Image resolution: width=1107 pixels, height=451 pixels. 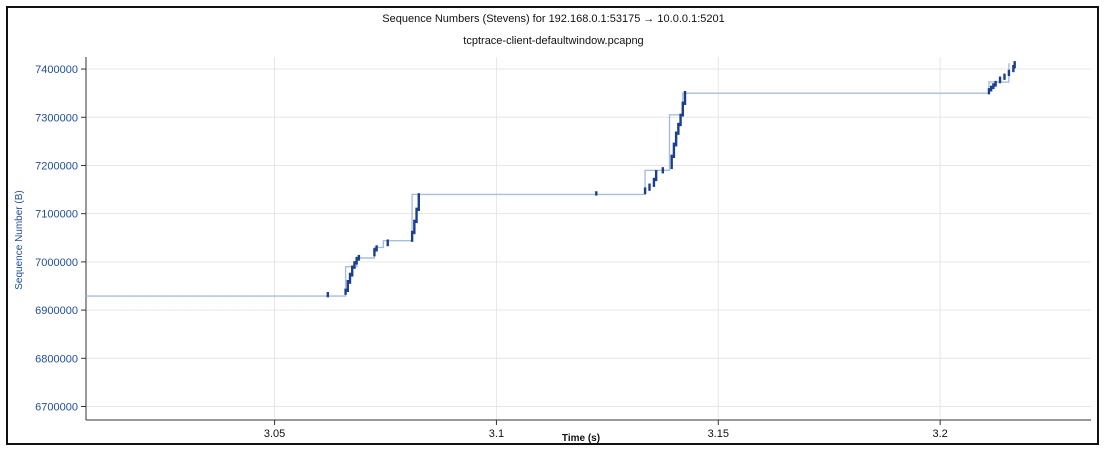 I want to click on y-axis-label: Sequence Number (B), so click(x=19, y=240).